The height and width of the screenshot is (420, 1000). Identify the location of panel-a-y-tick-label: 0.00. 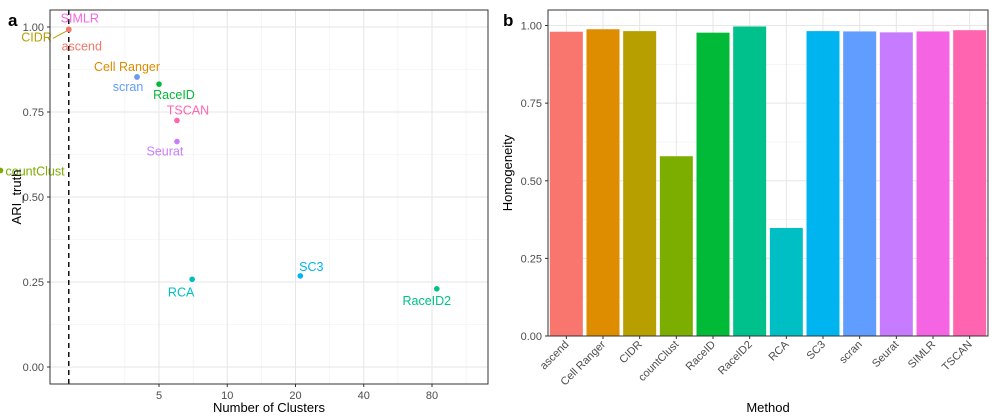
(33, 368).